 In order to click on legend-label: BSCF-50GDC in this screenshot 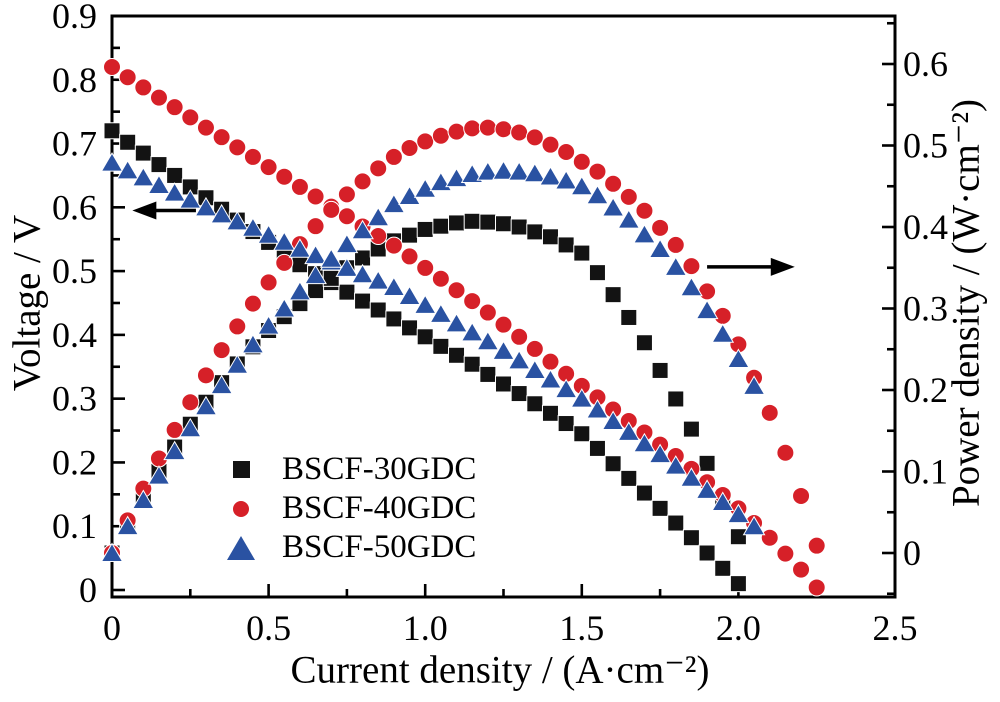, I will do `click(379, 547)`.